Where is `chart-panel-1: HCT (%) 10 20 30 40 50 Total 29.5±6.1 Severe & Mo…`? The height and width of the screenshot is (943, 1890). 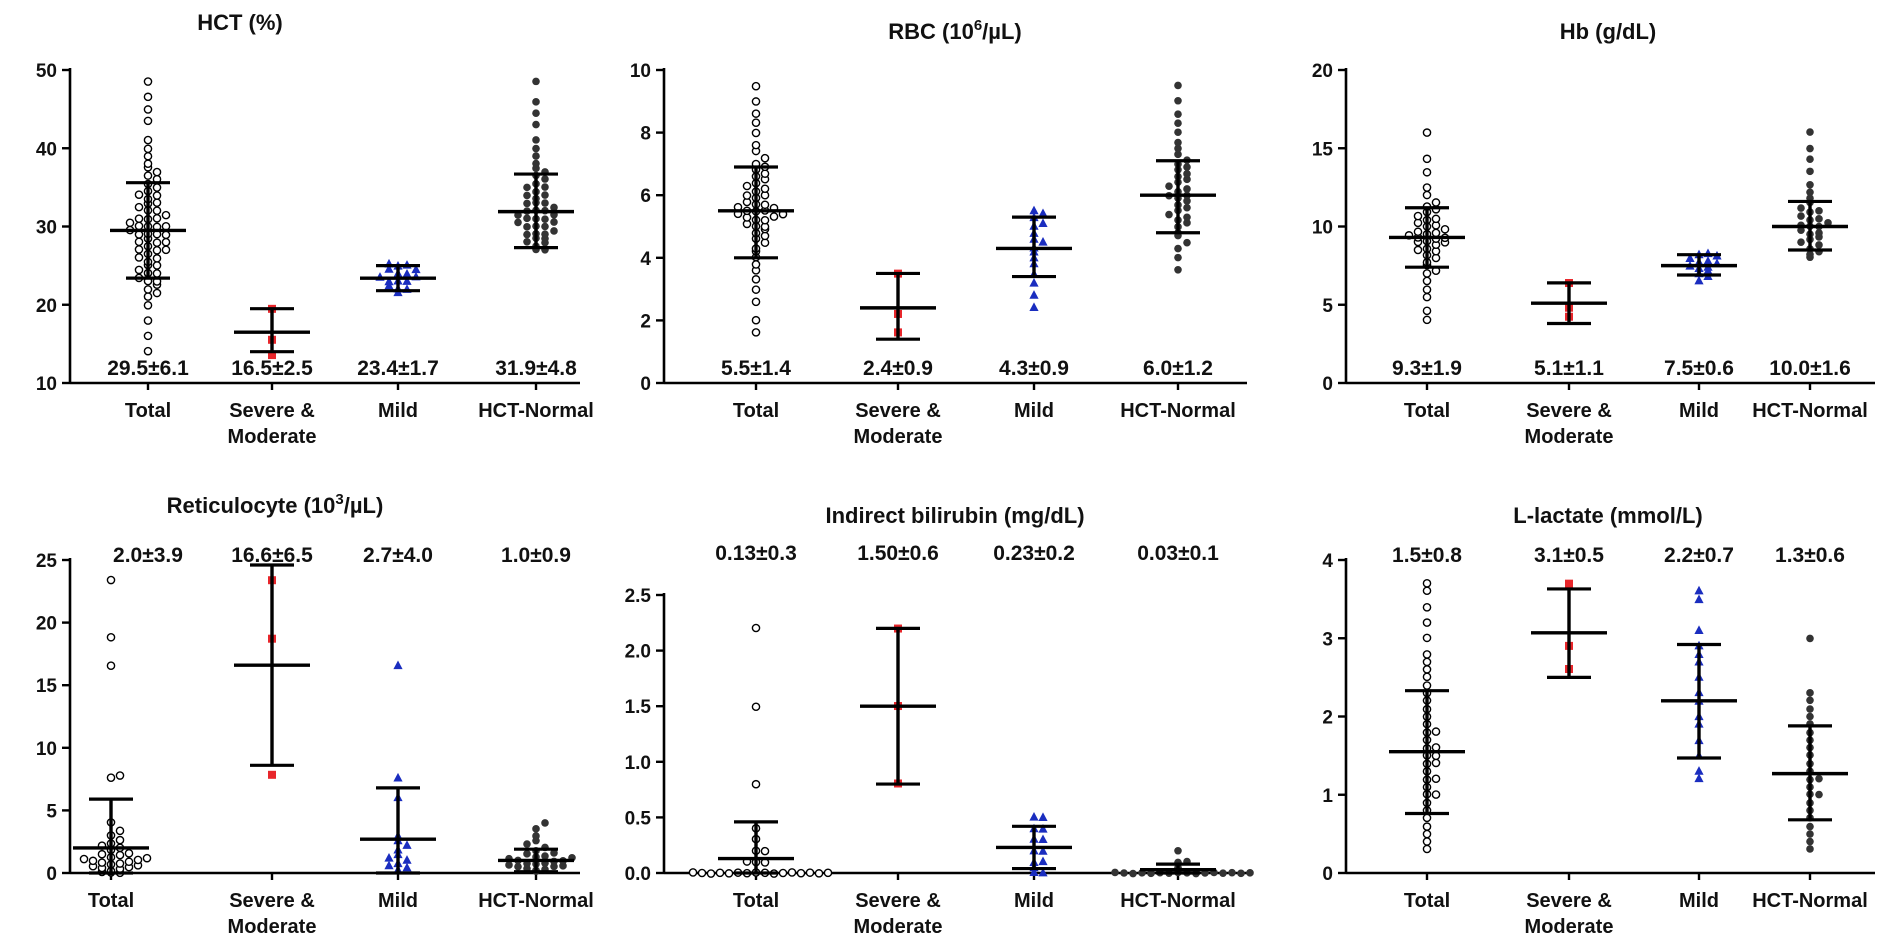
chart-panel-1: HCT (%) 10 20 30 40 50 Total 29.5±6.1 Severe & Mo… is located at coordinates (315, 229).